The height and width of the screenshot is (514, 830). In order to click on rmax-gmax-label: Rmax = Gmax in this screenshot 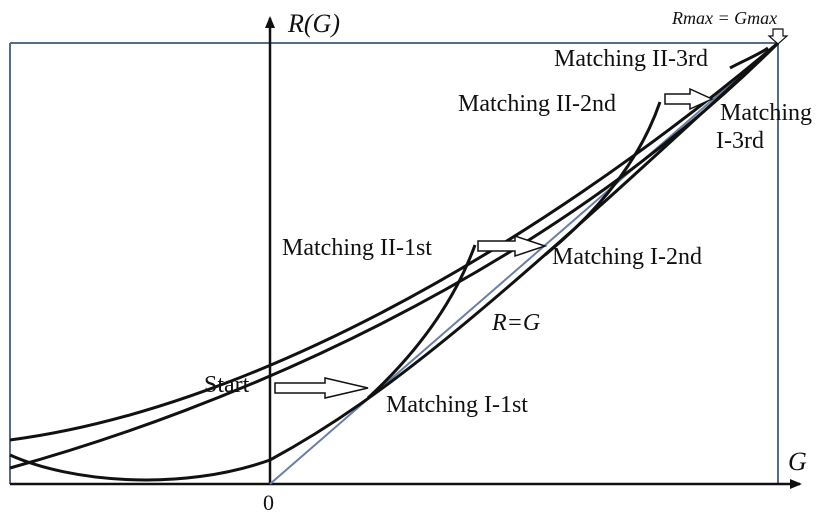, I will do `click(724, 18)`.